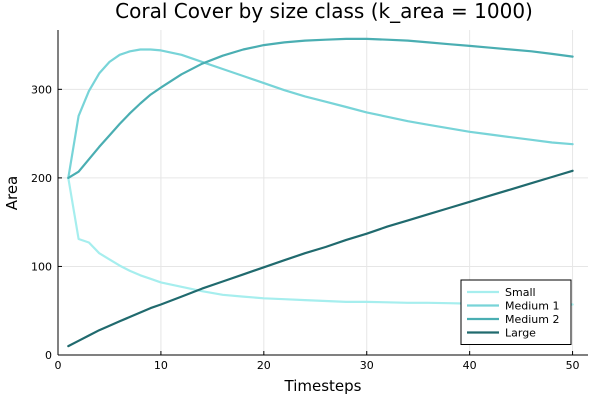  Describe the element at coordinates (48, 355) in the screenshot. I see `y-tick-label: 0` at that location.